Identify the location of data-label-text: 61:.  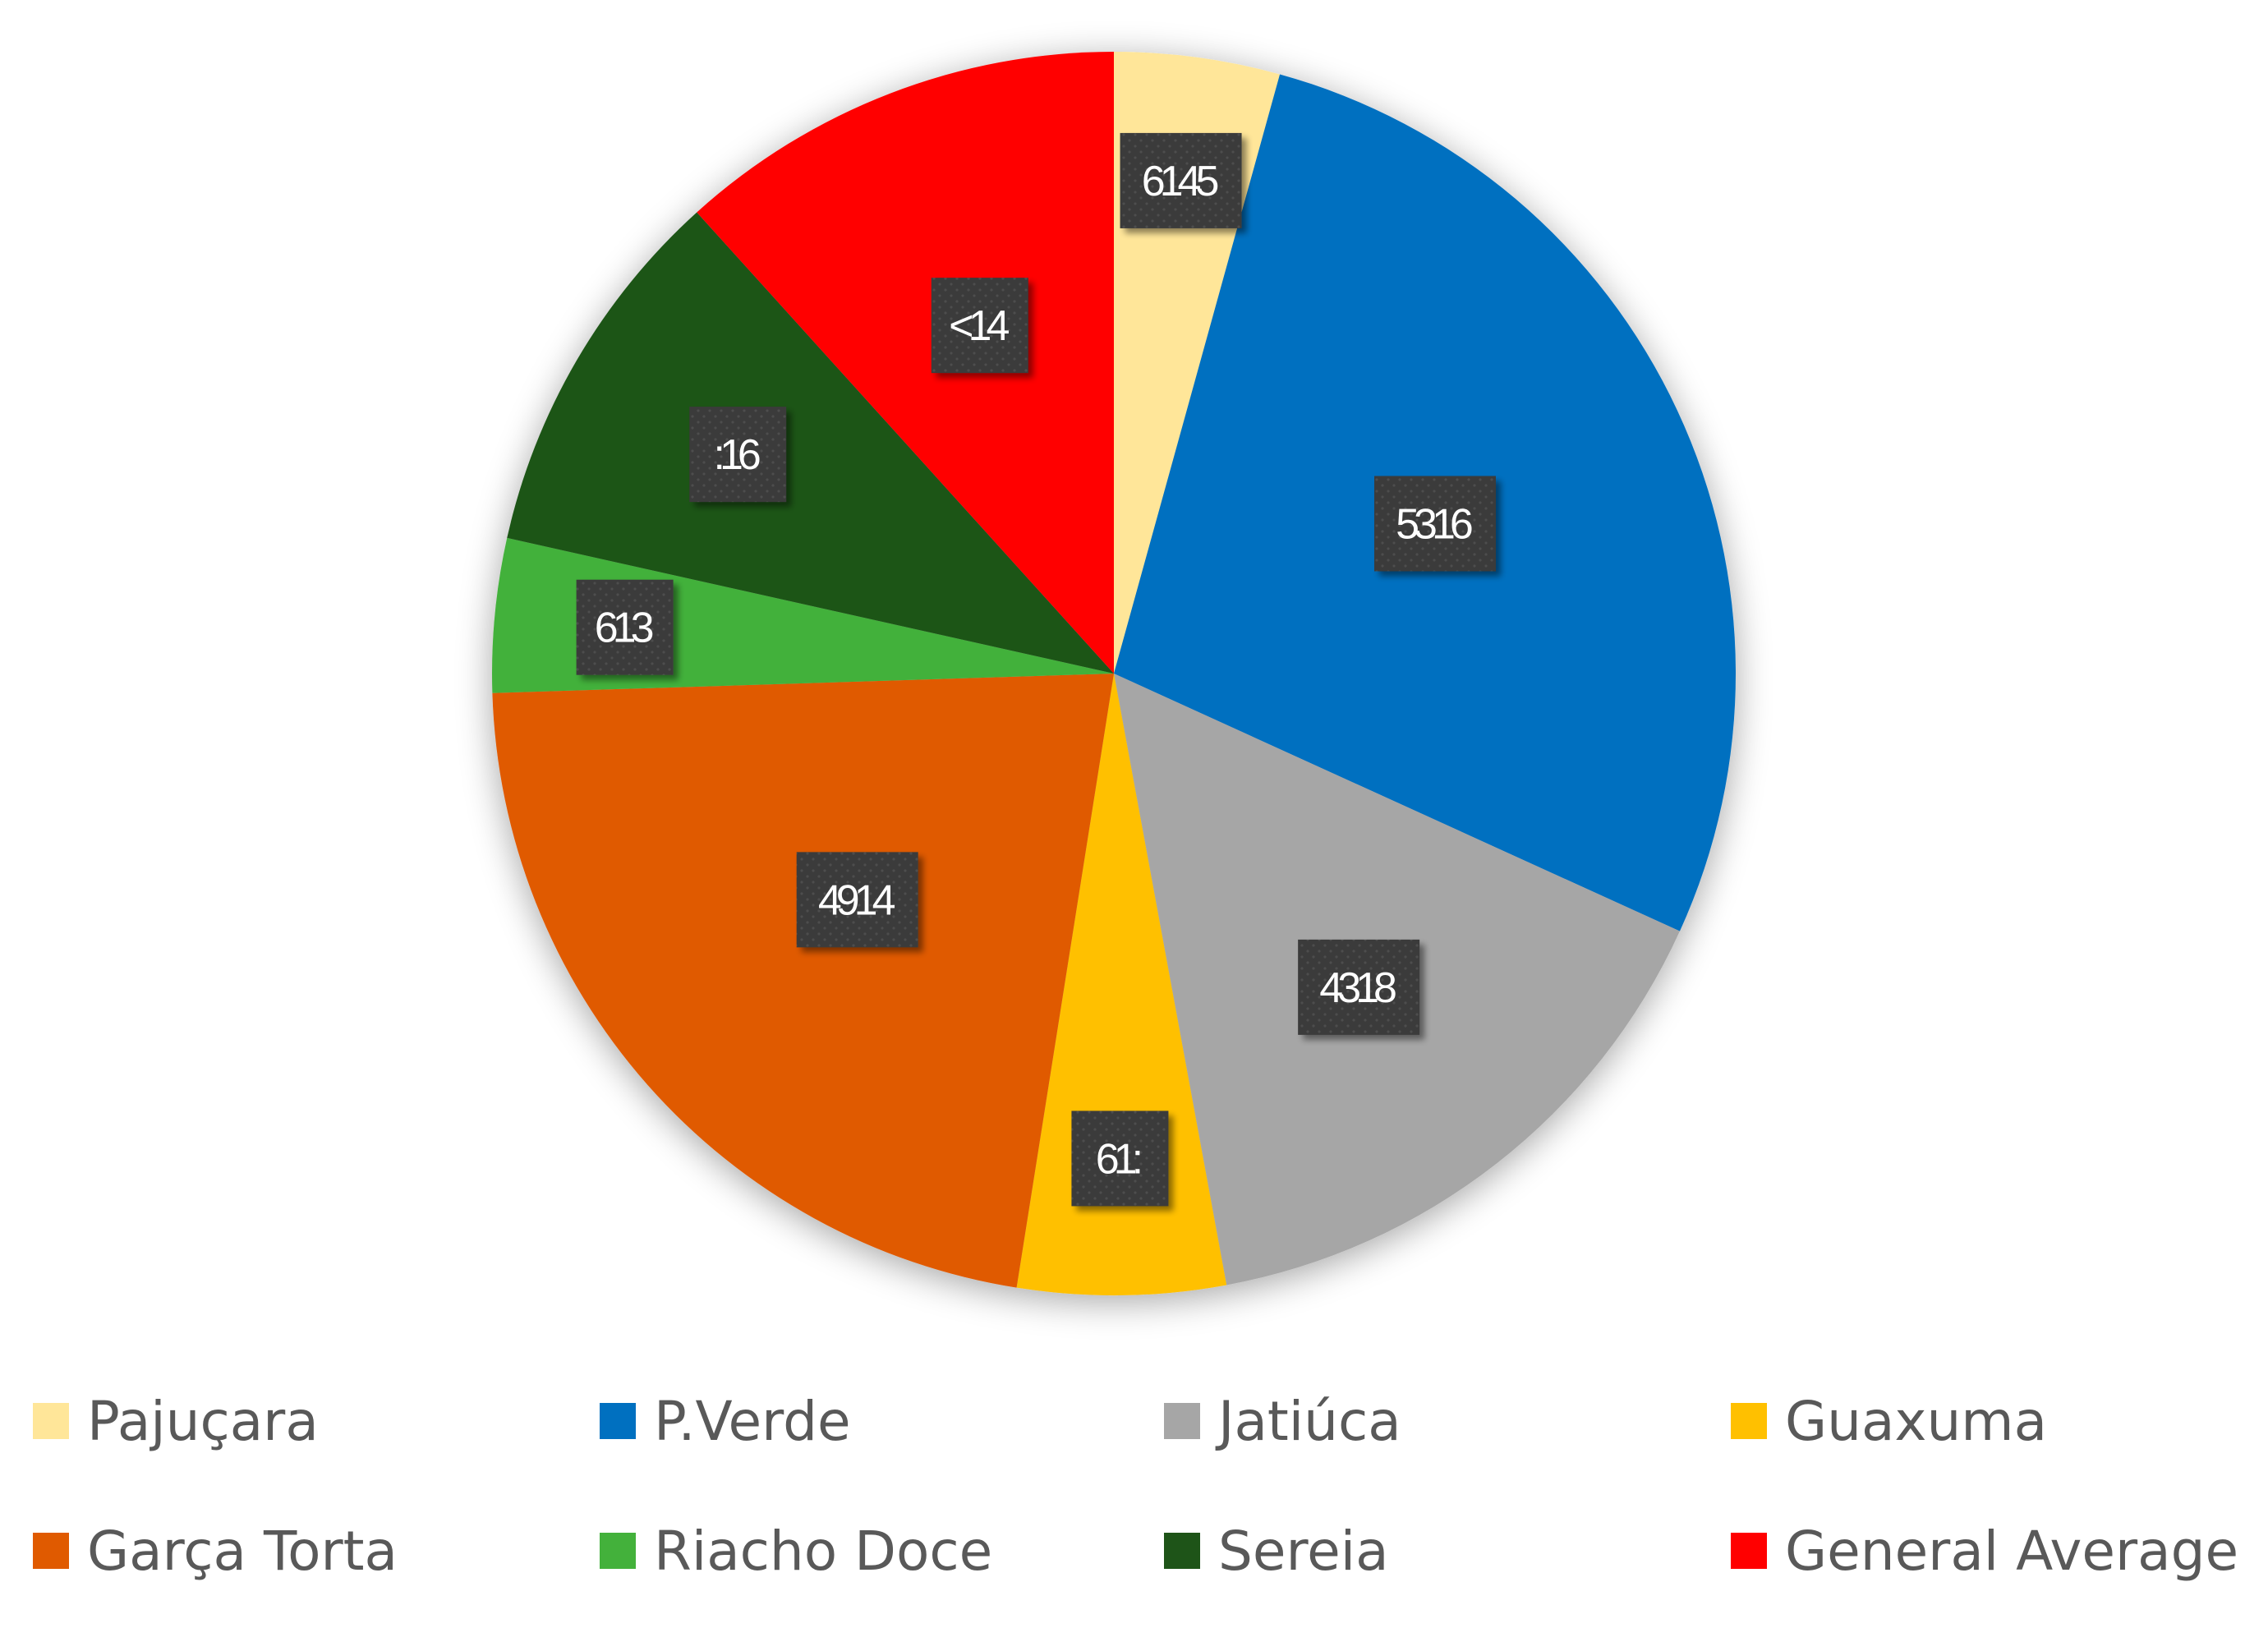
(1118, 1159).